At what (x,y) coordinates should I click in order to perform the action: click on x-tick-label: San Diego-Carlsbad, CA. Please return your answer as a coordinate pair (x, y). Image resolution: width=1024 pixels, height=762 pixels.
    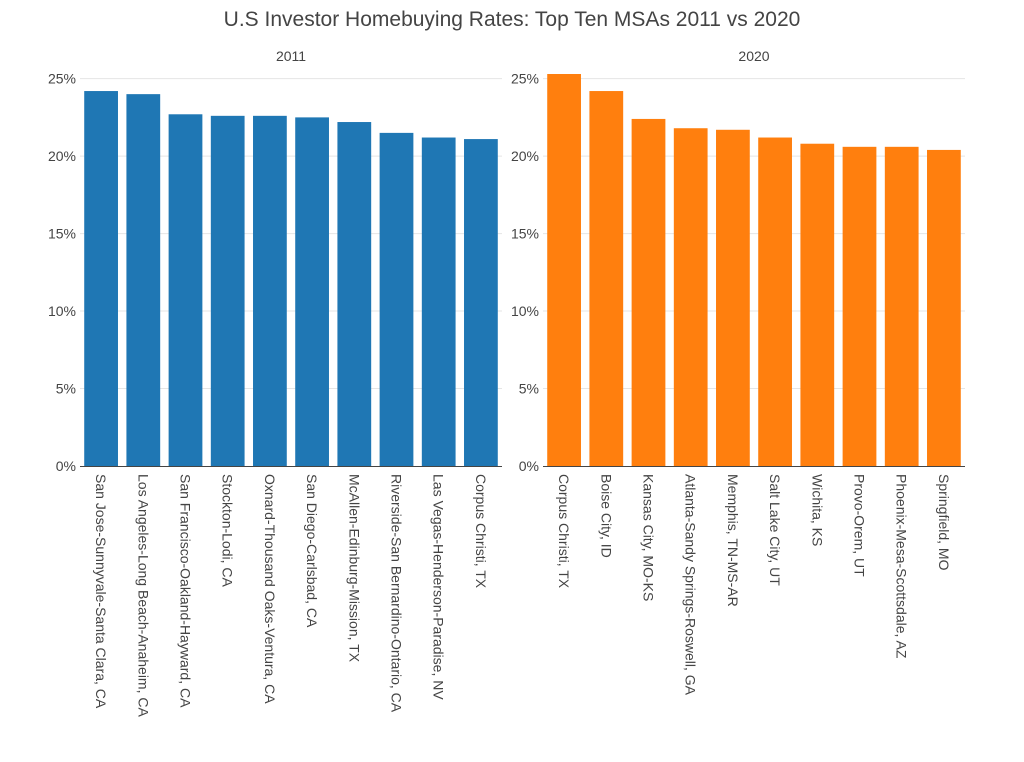
    Looking at the image, I should click on (312, 551).